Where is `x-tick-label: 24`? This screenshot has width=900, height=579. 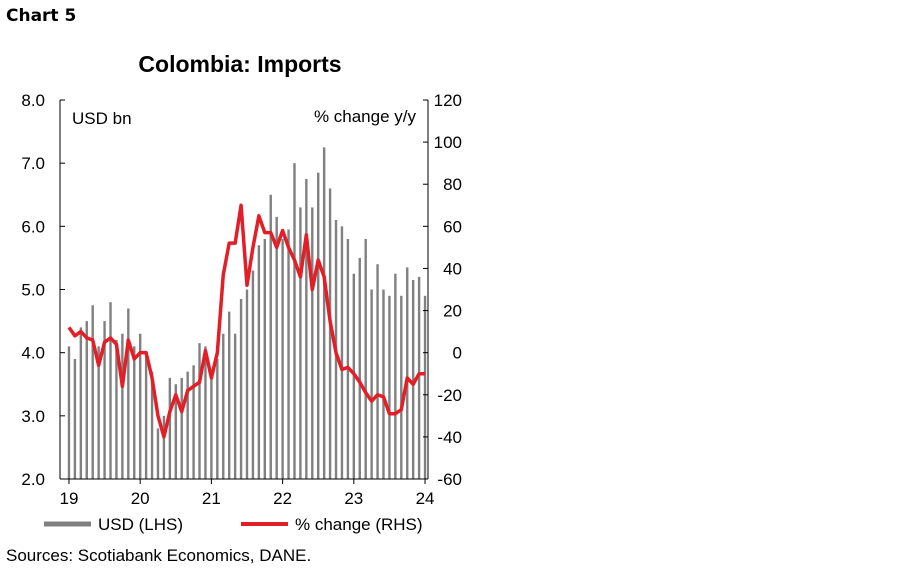
x-tick-label: 24 is located at coordinates (425, 498).